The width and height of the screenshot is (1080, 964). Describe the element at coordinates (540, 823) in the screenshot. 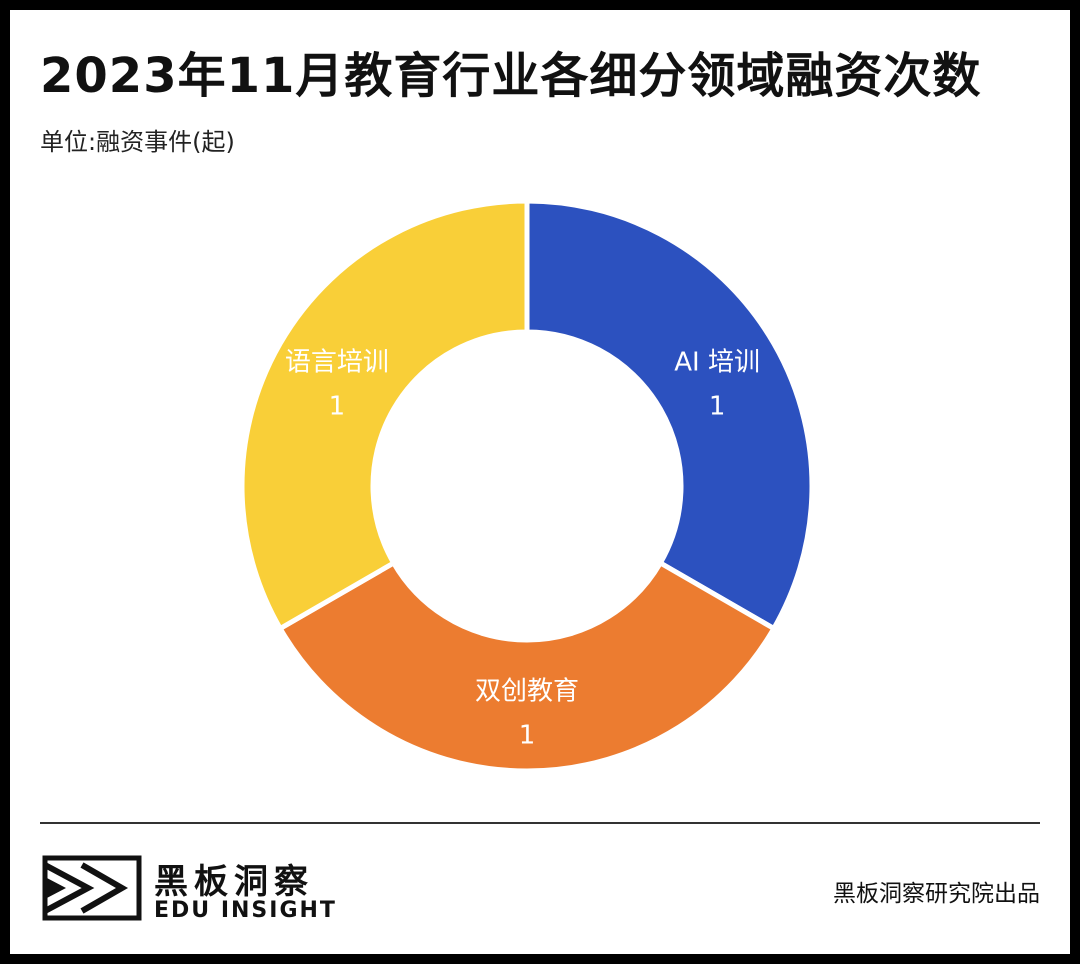

I see `footer-divider` at that location.